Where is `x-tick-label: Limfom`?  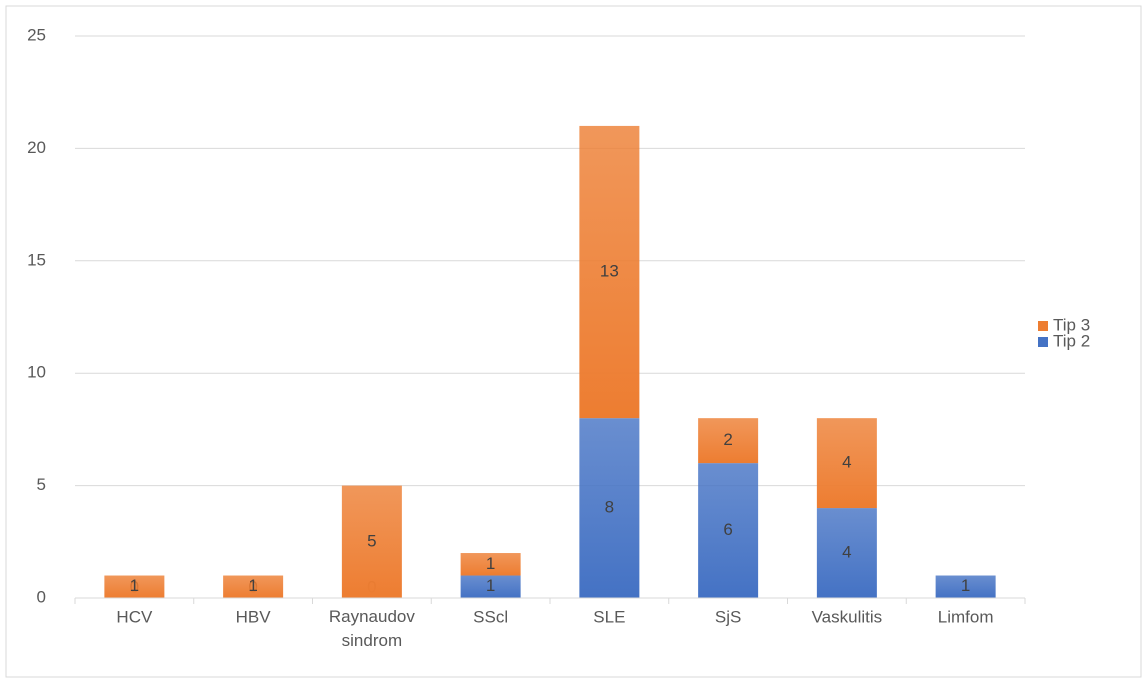
x-tick-label: Limfom is located at coordinates (966, 616).